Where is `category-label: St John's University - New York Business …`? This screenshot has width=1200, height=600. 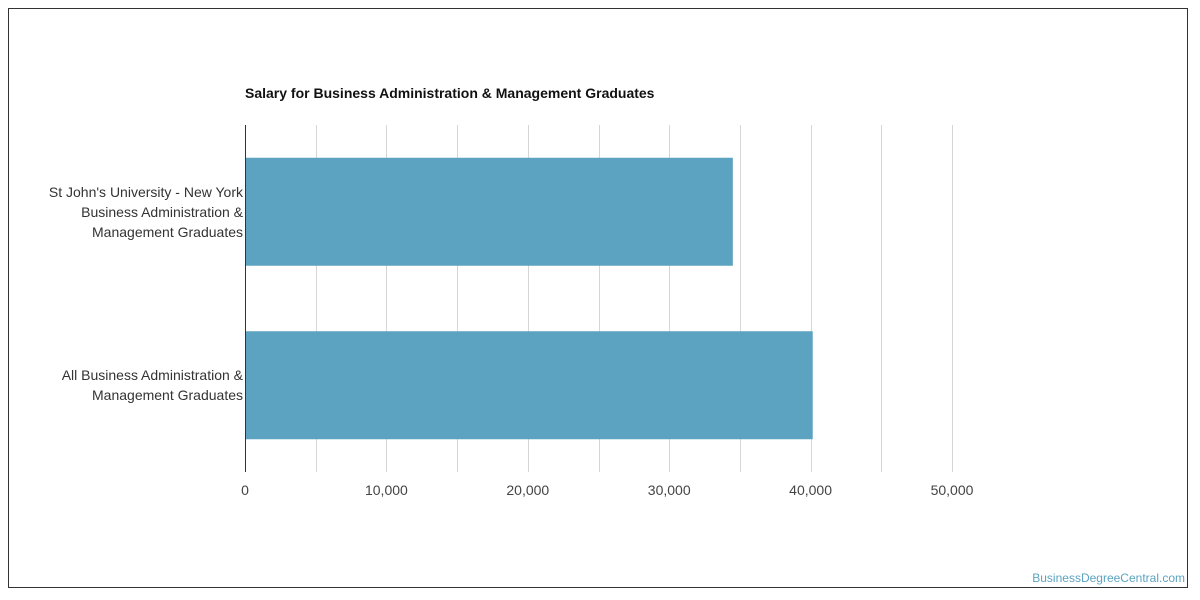
category-label: St John's University - New York Business … is located at coordinates (146, 212).